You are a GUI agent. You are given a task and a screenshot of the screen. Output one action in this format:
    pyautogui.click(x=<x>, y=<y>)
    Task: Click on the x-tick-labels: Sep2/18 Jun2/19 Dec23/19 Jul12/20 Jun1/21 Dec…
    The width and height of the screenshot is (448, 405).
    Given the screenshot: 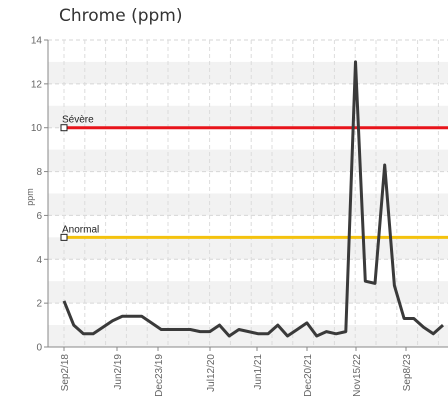 What is the action you would take?
    pyautogui.click(x=236, y=375)
    